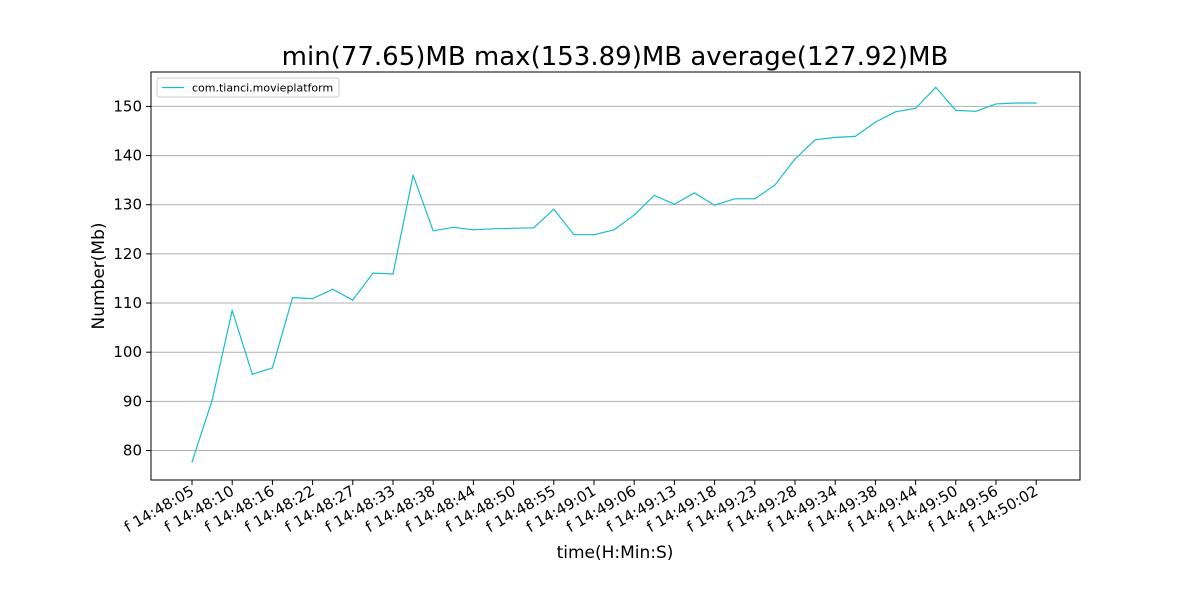 Image resolution: width=1200 pixels, height=600 pixels. What do you see at coordinates (132, 451) in the screenshot?
I see `y-tick-label: 80` at bounding box center [132, 451].